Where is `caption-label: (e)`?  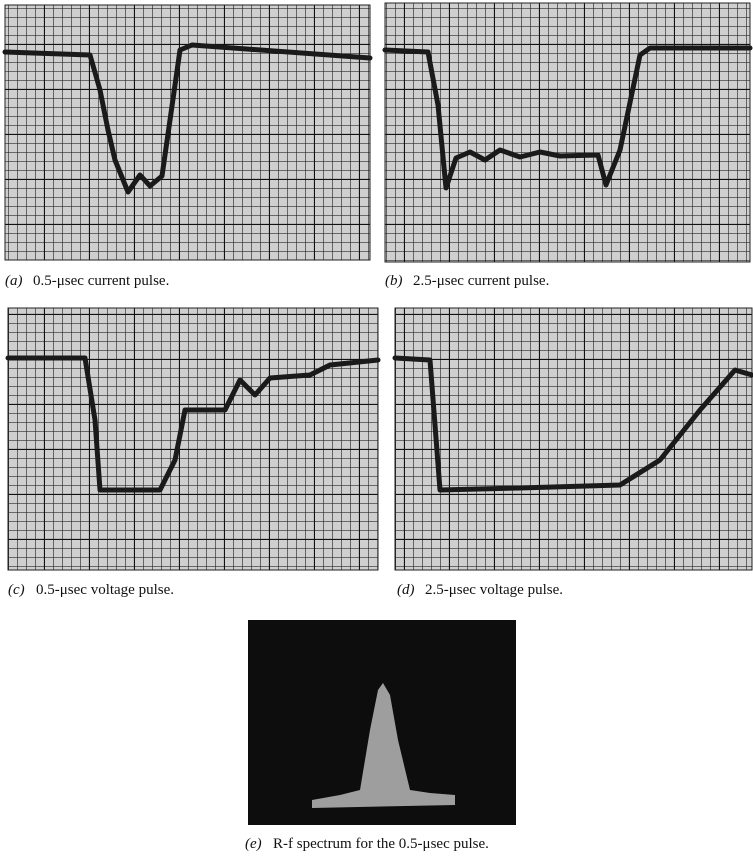
caption-label: (e) is located at coordinates (253, 844).